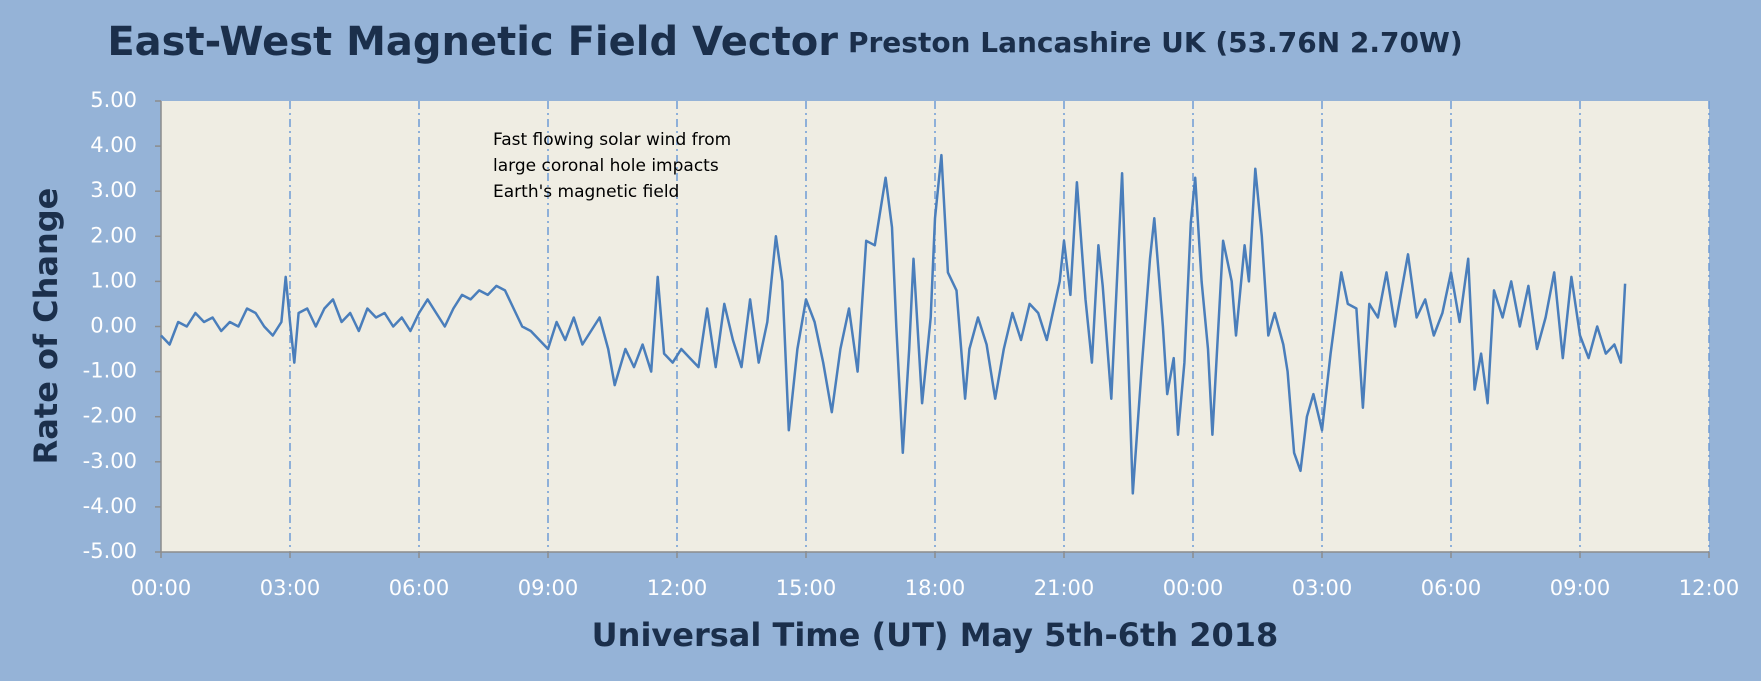 The height and width of the screenshot is (681, 1761). I want to click on y-axis-label: Rate of Change, so click(46, 326).